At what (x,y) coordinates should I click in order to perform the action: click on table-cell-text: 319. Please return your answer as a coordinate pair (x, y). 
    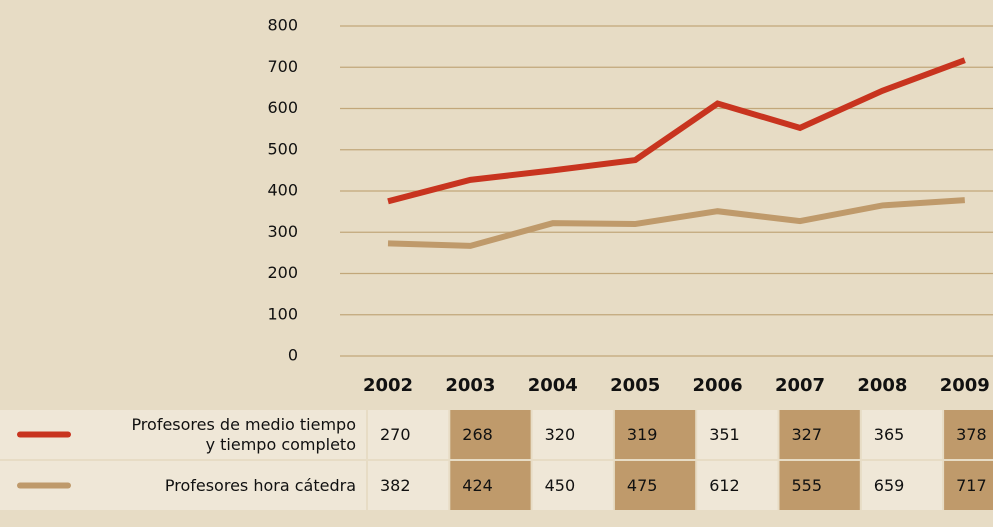
    Looking at the image, I should click on (642, 434).